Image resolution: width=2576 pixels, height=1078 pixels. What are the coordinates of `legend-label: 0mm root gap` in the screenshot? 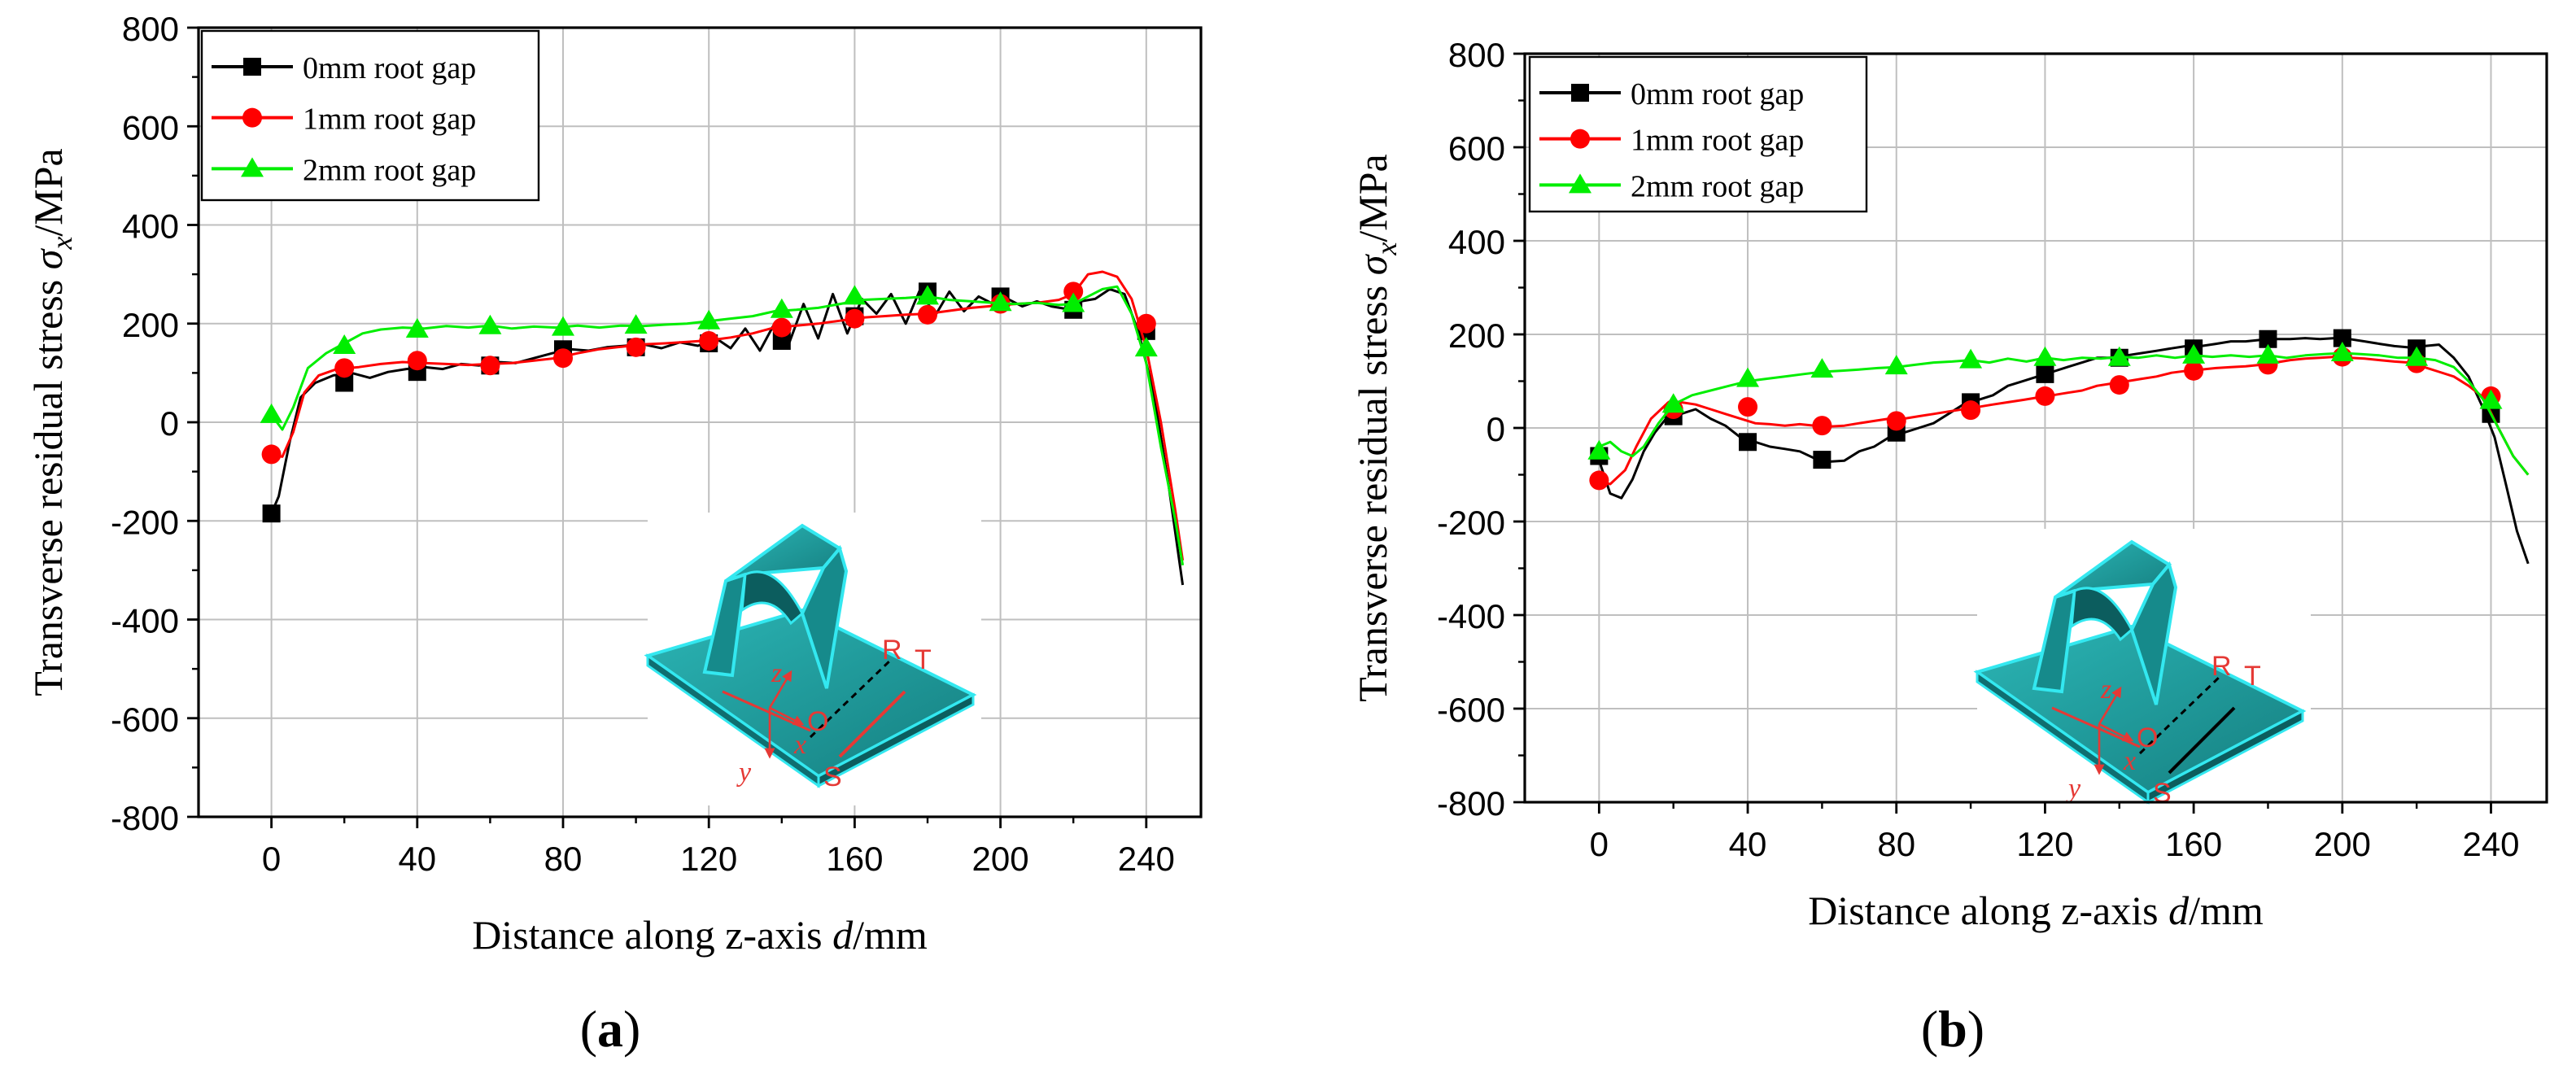 It's located at (389, 68).